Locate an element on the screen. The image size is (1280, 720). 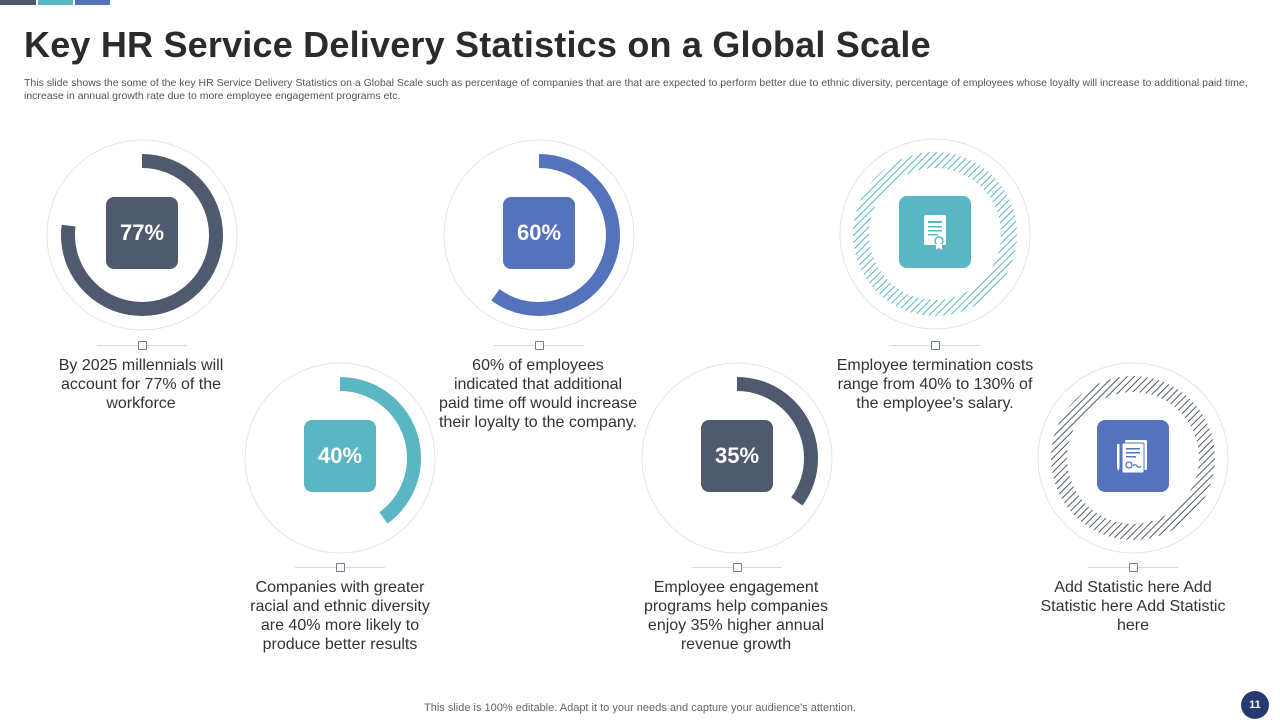
stat-paid-time-off: 60% is located at coordinates (539, 235).